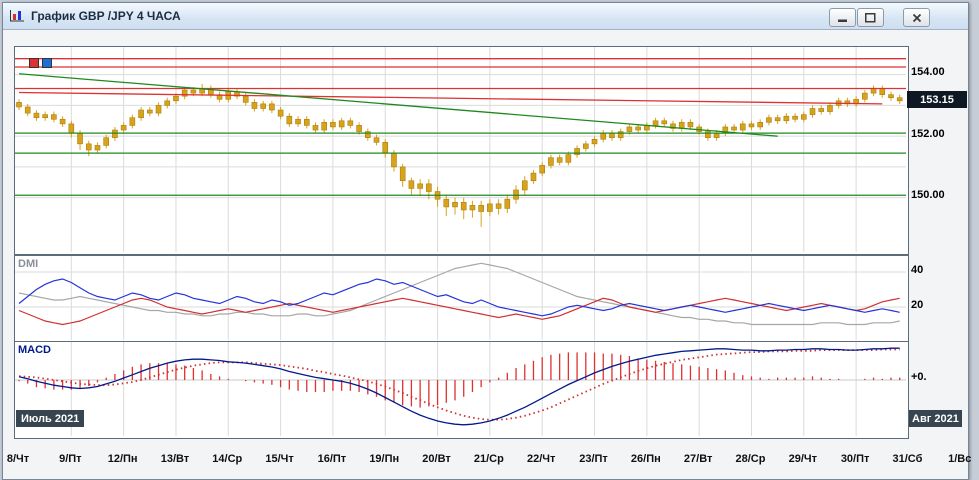 This screenshot has width=979, height=480. I want to click on minimize-icon, so click(842, 20).